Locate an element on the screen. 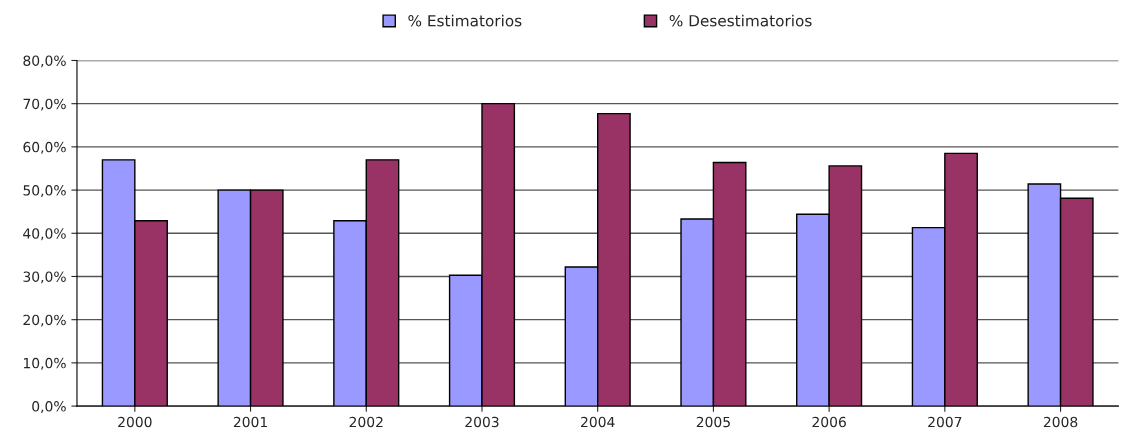 The height and width of the screenshot is (432, 1132). y-tick-label: 70,0% is located at coordinates (44, 104).